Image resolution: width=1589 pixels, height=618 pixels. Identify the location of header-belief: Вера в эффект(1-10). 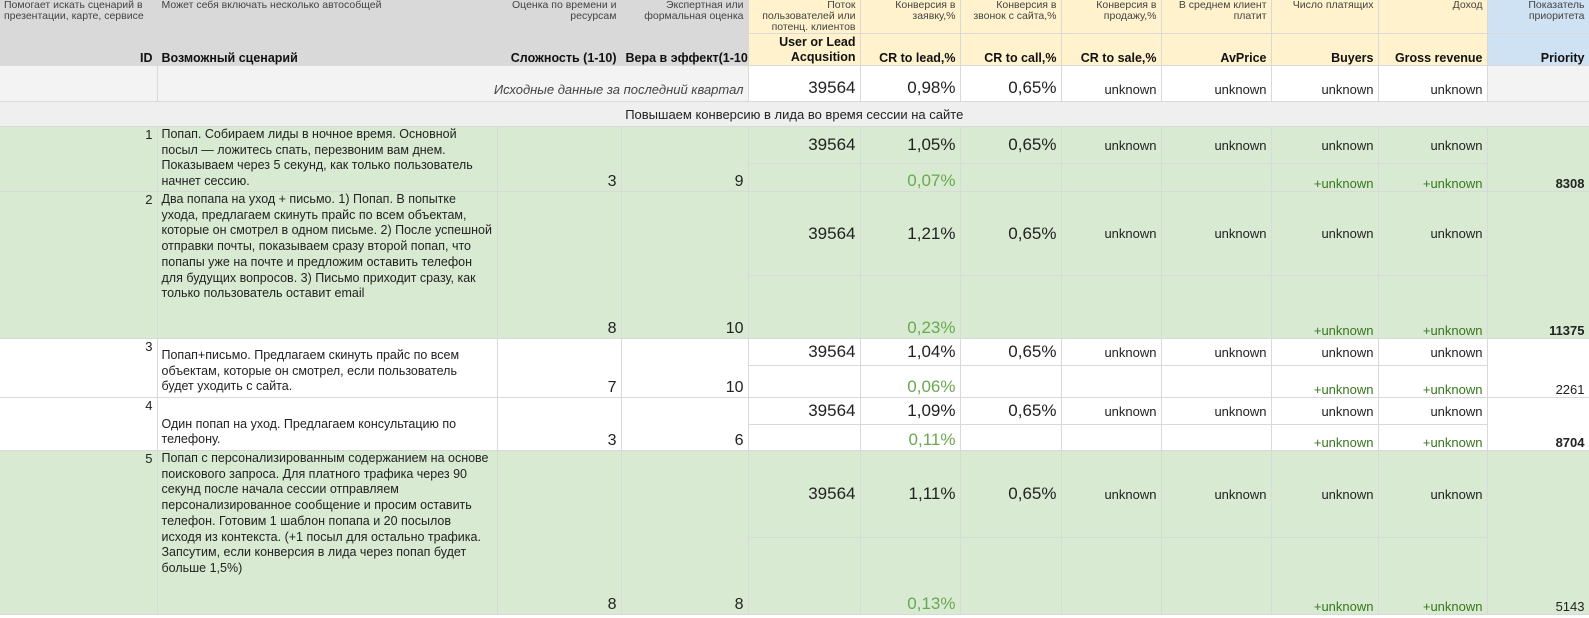
(685, 49).